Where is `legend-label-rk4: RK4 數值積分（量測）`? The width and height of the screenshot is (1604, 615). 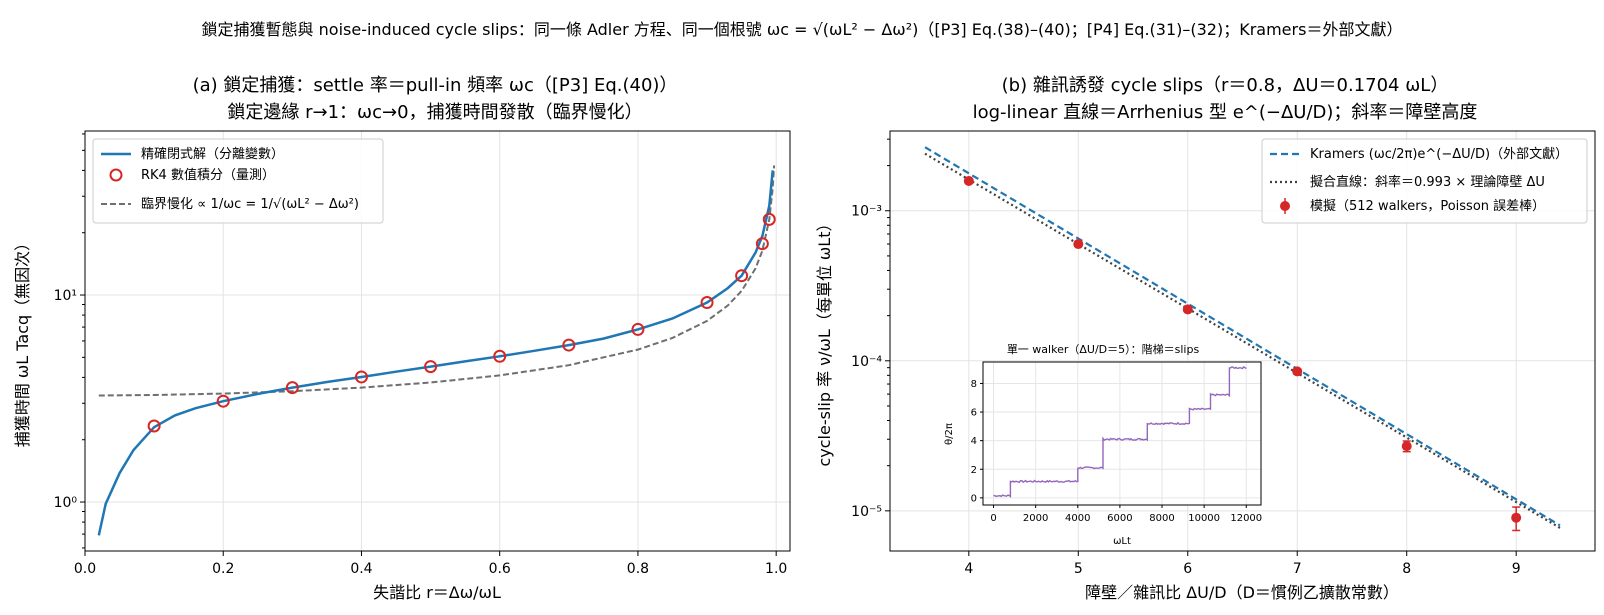 legend-label-rk4: RK4 數值積分（量測） is located at coordinates (208, 175).